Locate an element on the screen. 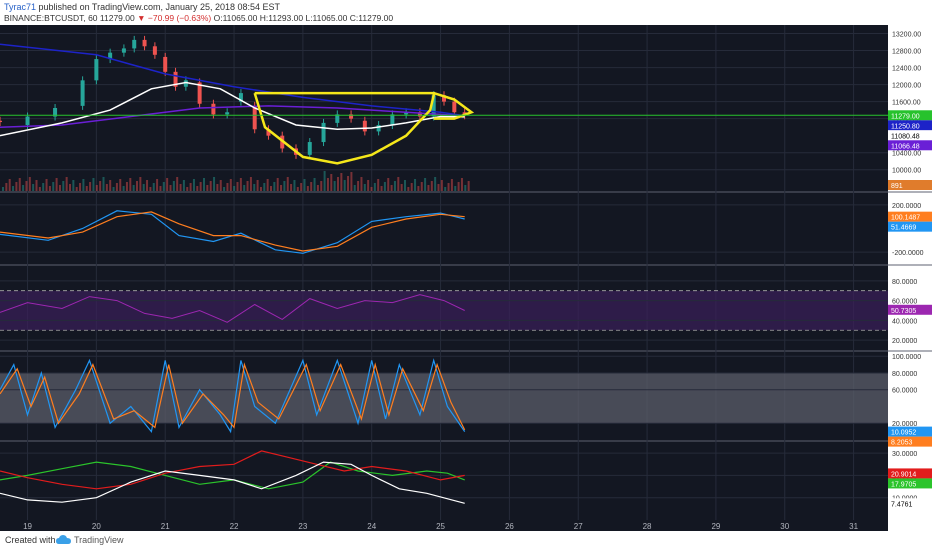 Image resolution: width=932 pixels, height=550 pixels. time-axis-background is located at coordinates (444, 525).